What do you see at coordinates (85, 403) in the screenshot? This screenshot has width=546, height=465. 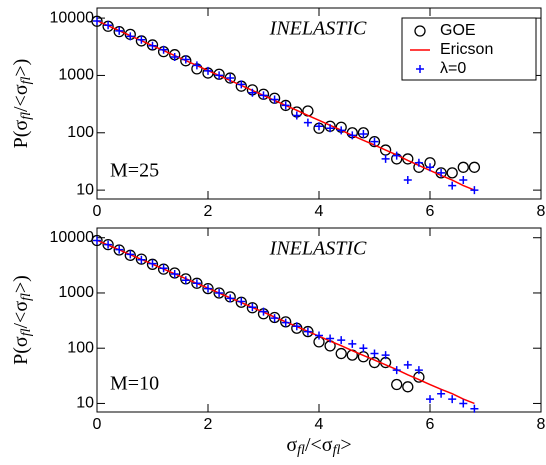 I see `y-tick-label: 10` at bounding box center [85, 403].